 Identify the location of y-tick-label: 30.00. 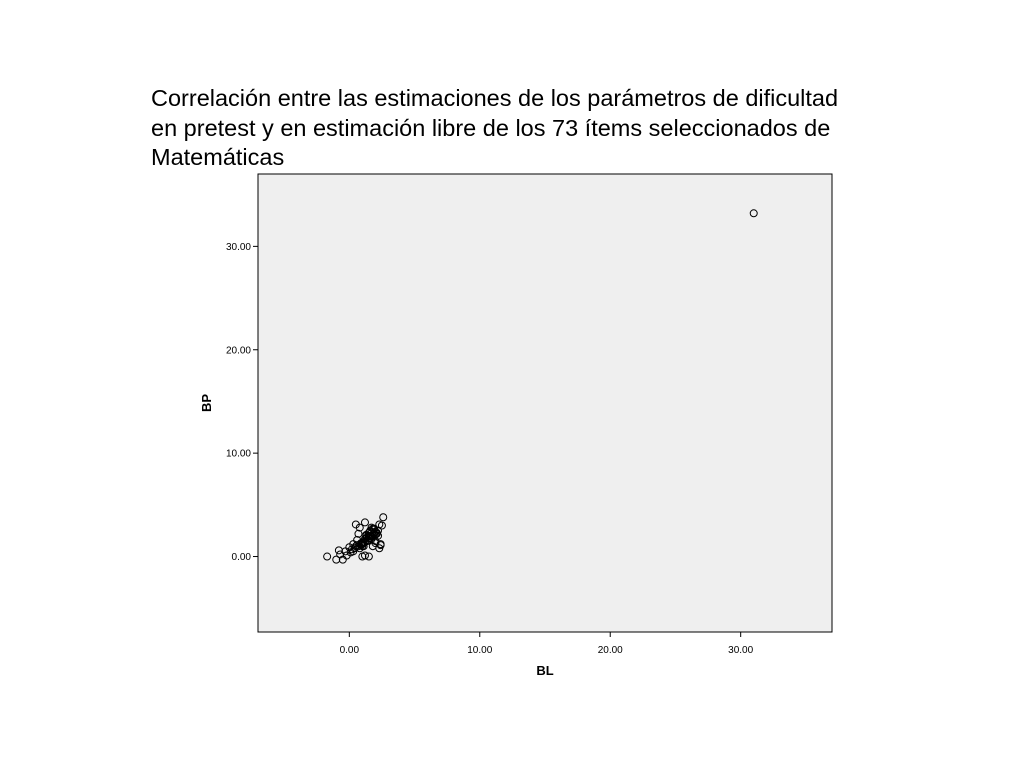
(238, 247).